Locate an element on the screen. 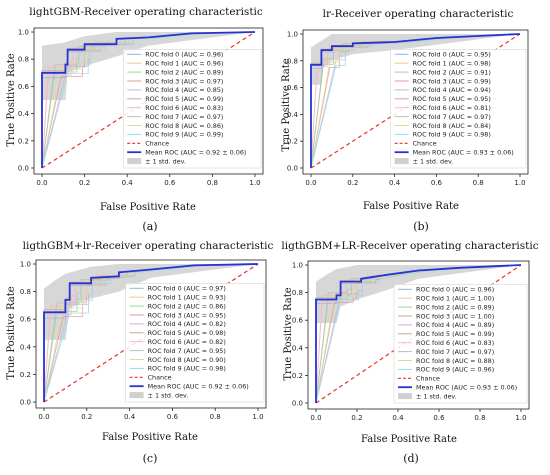  std-band is located at coordinates (148, 66).